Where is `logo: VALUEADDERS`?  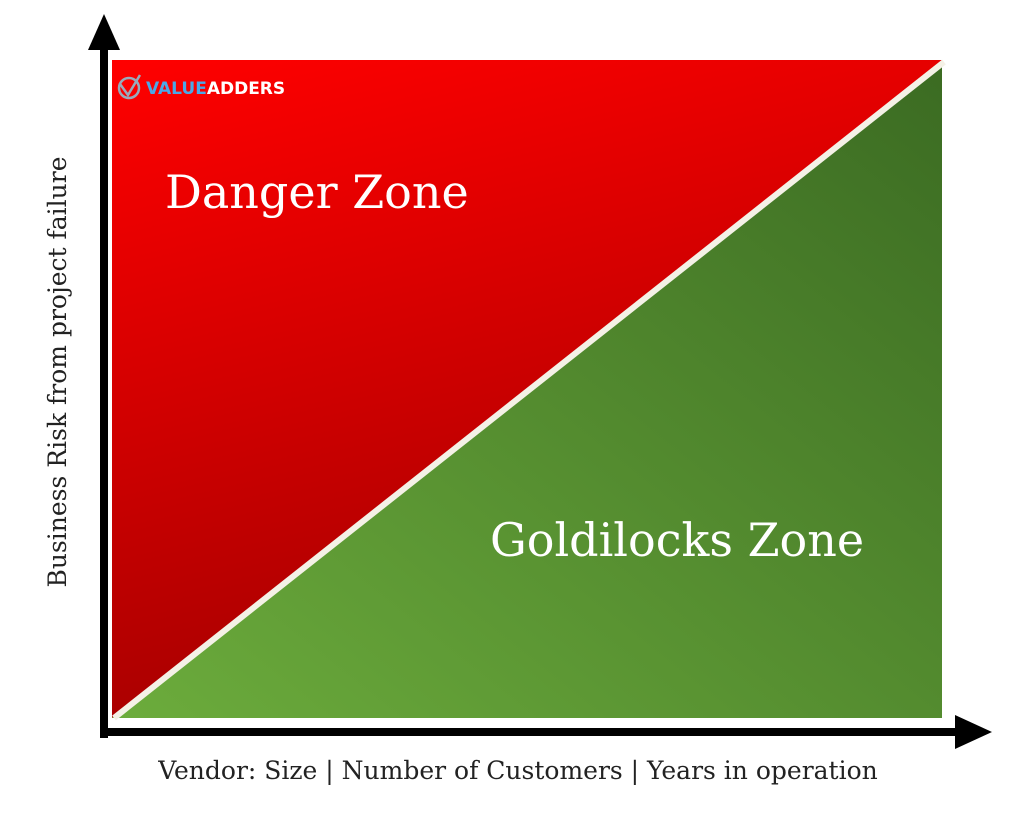 logo: VALUEADDERS is located at coordinates (201, 87).